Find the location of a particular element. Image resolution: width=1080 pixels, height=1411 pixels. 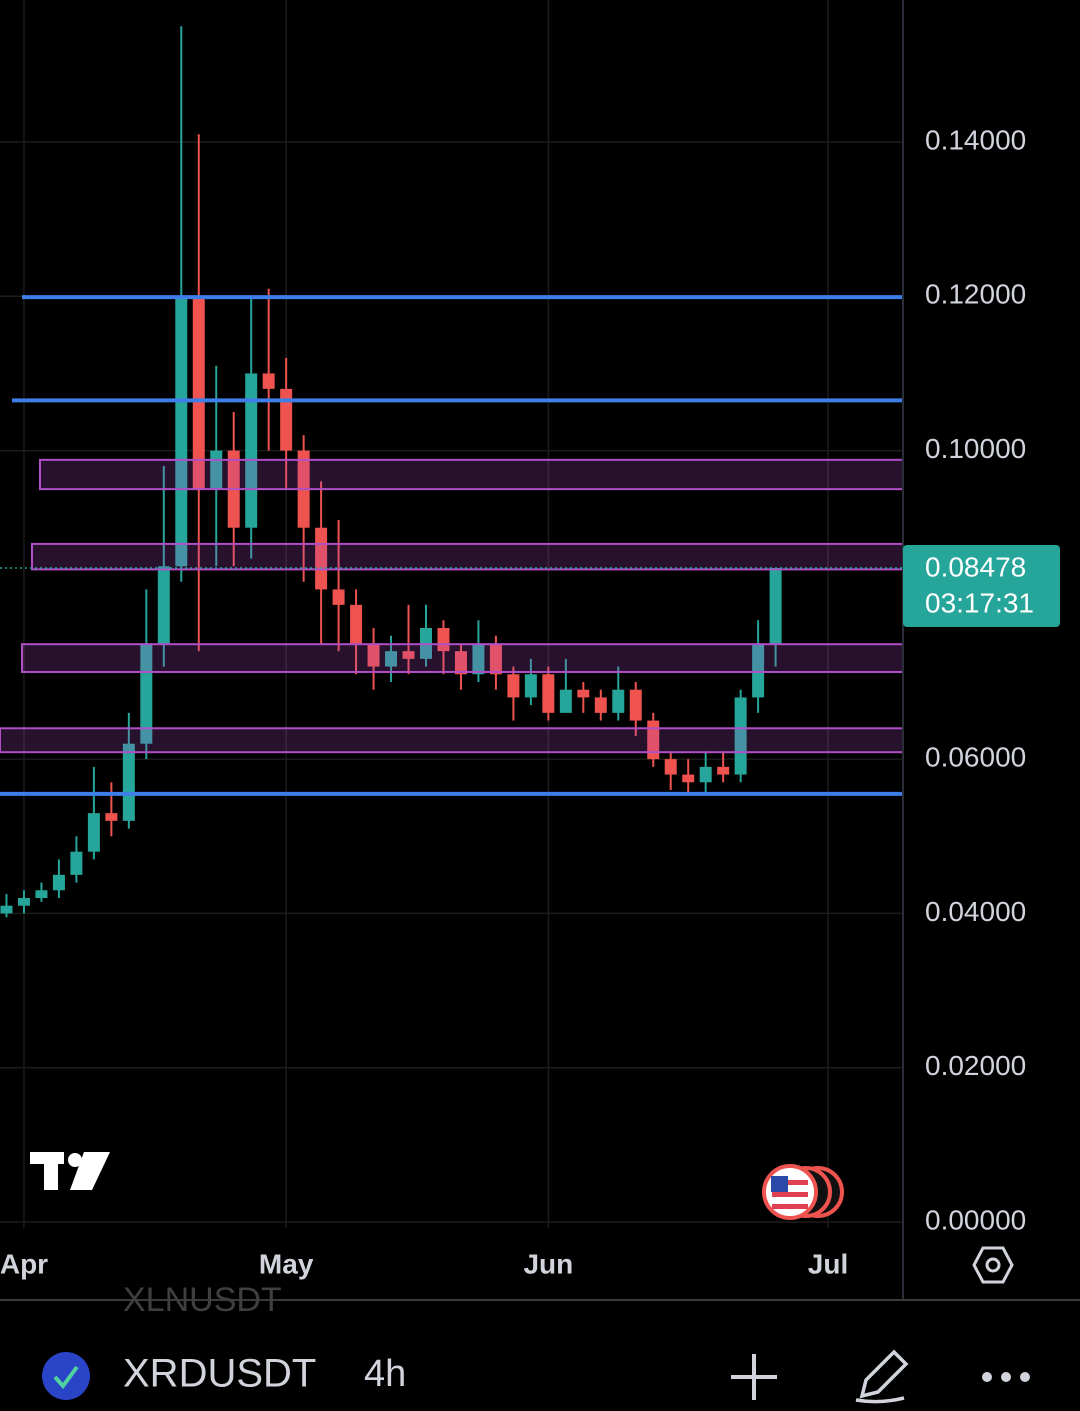

add-button is located at coordinates (754, 1377).